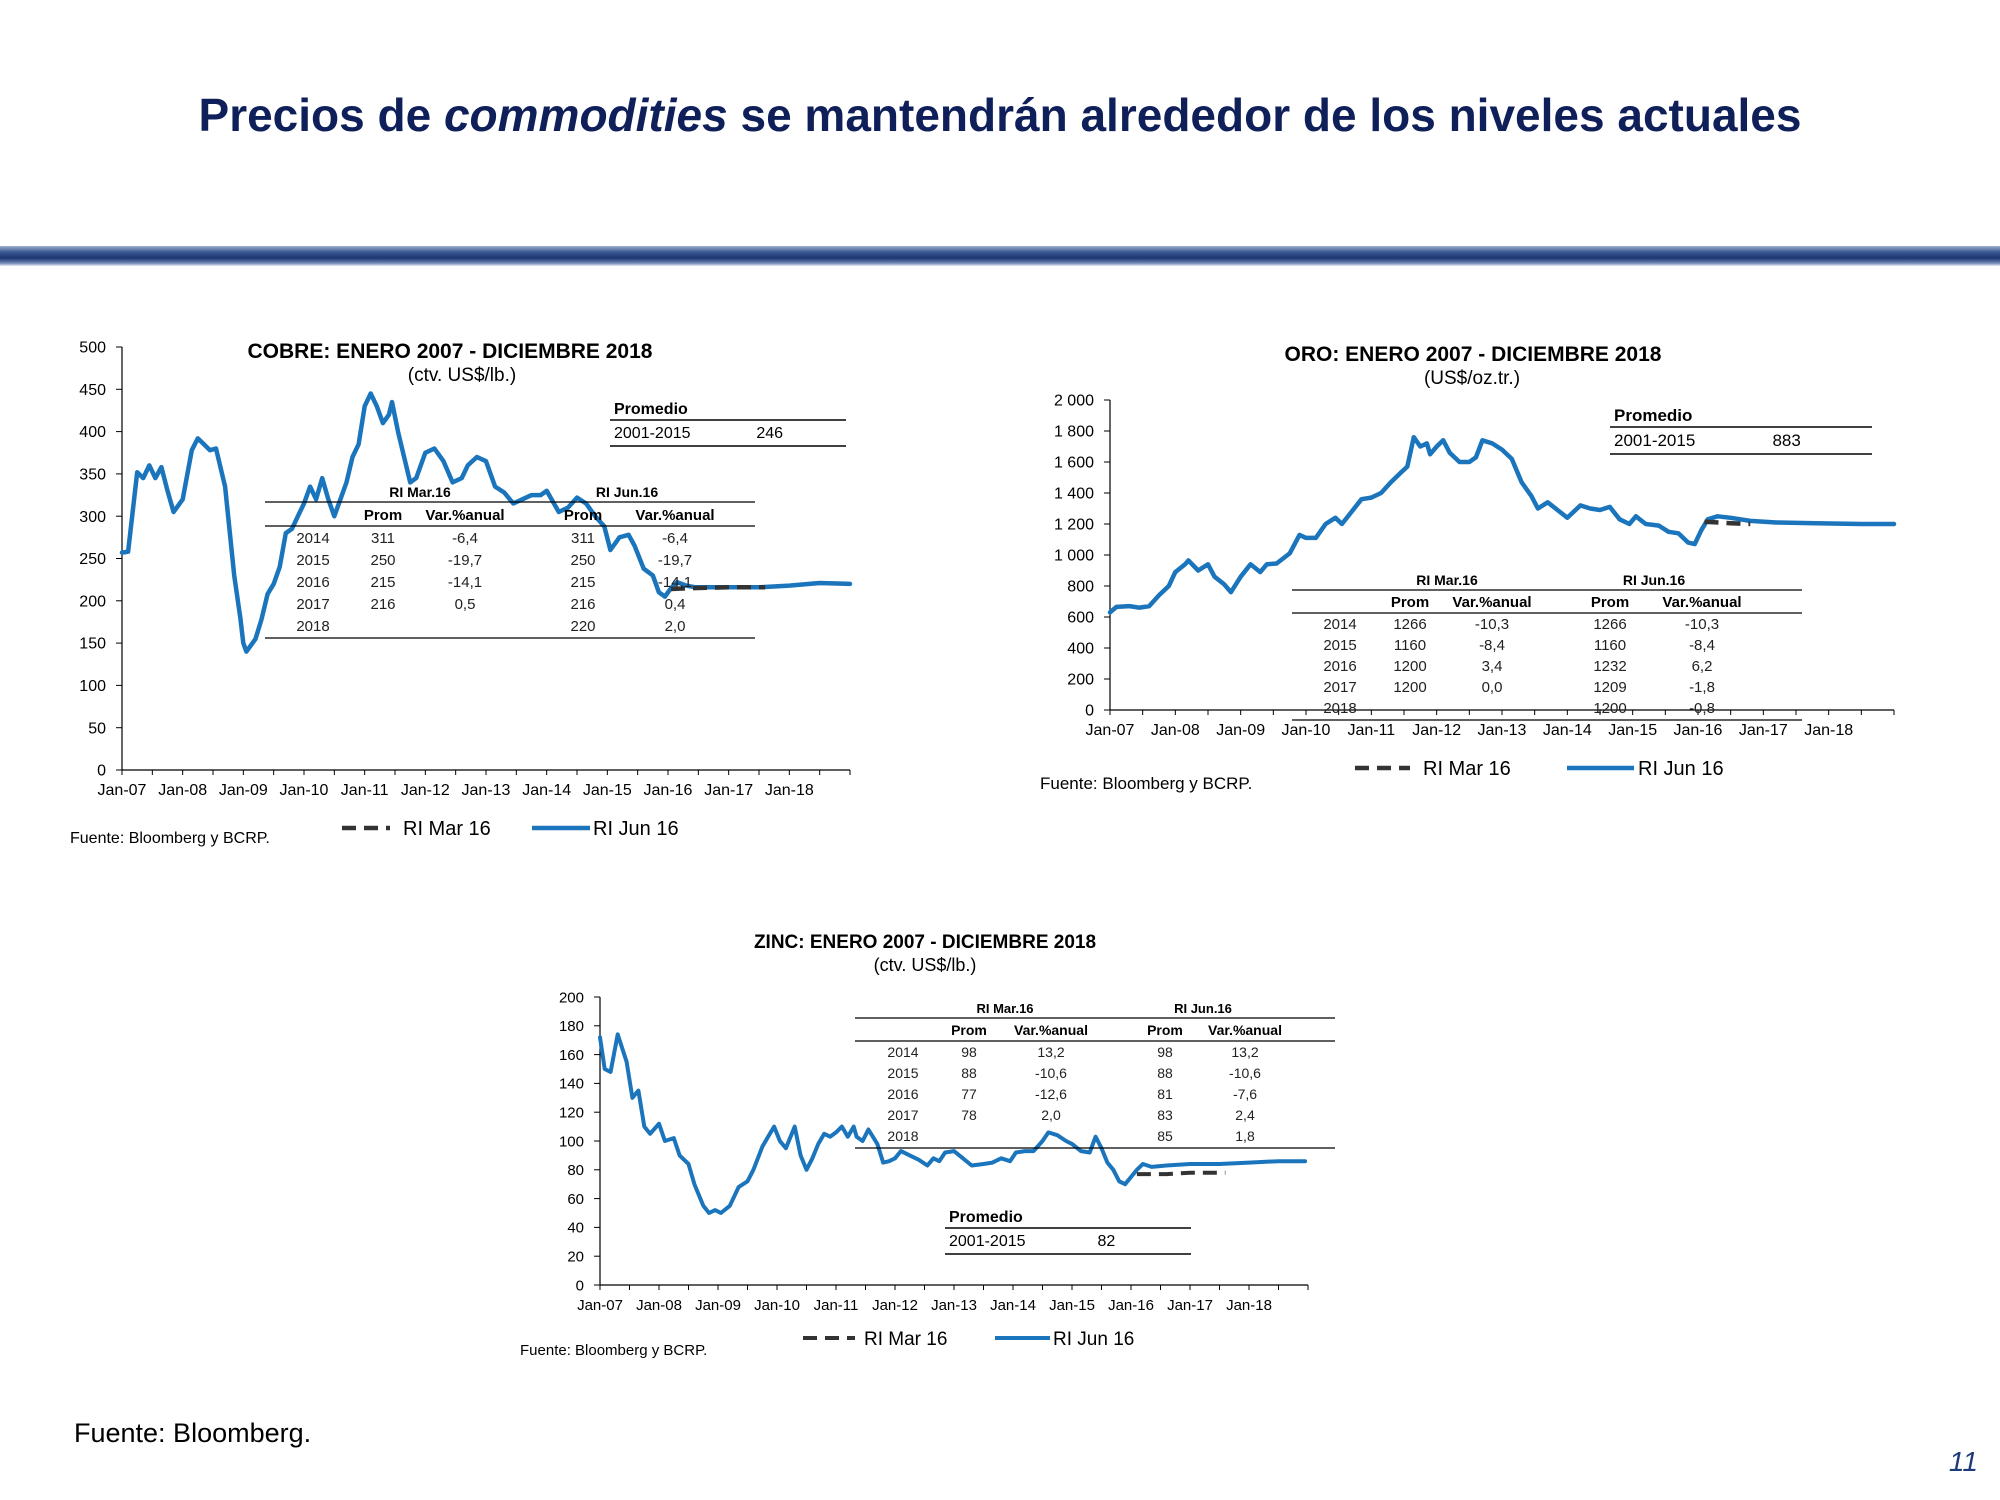  What do you see at coordinates (1654, 440) in the screenshot?
I see `promedio-period: 2001-2015` at bounding box center [1654, 440].